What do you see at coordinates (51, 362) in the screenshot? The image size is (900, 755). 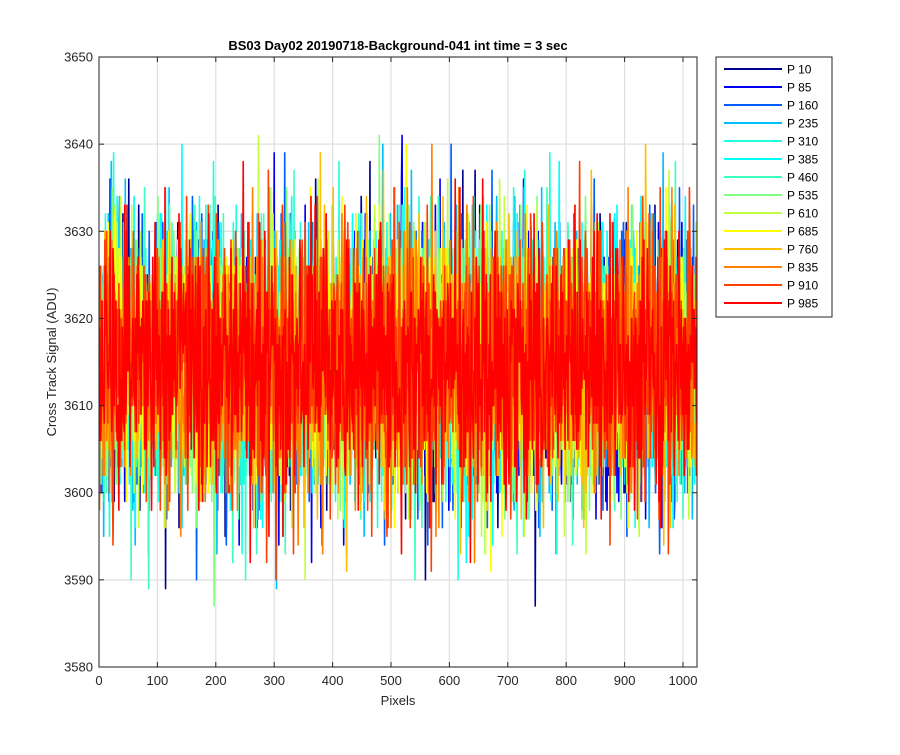 I see `y-axis-label: Cross Track Signal (ADU)` at bounding box center [51, 362].